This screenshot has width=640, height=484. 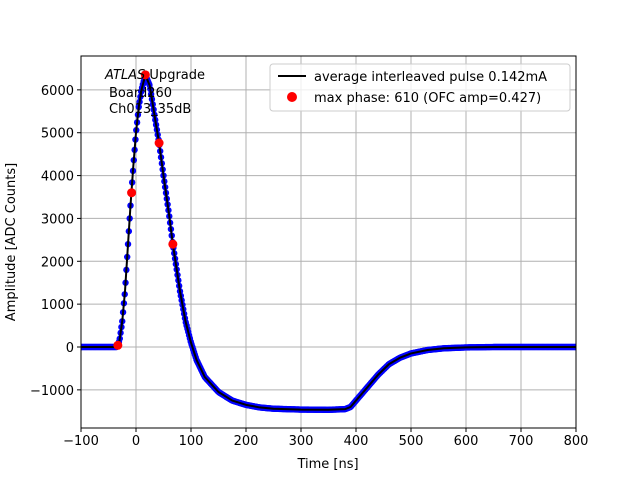 I want to click on atlas-label: ATLAS, so click(x=124, y=75).